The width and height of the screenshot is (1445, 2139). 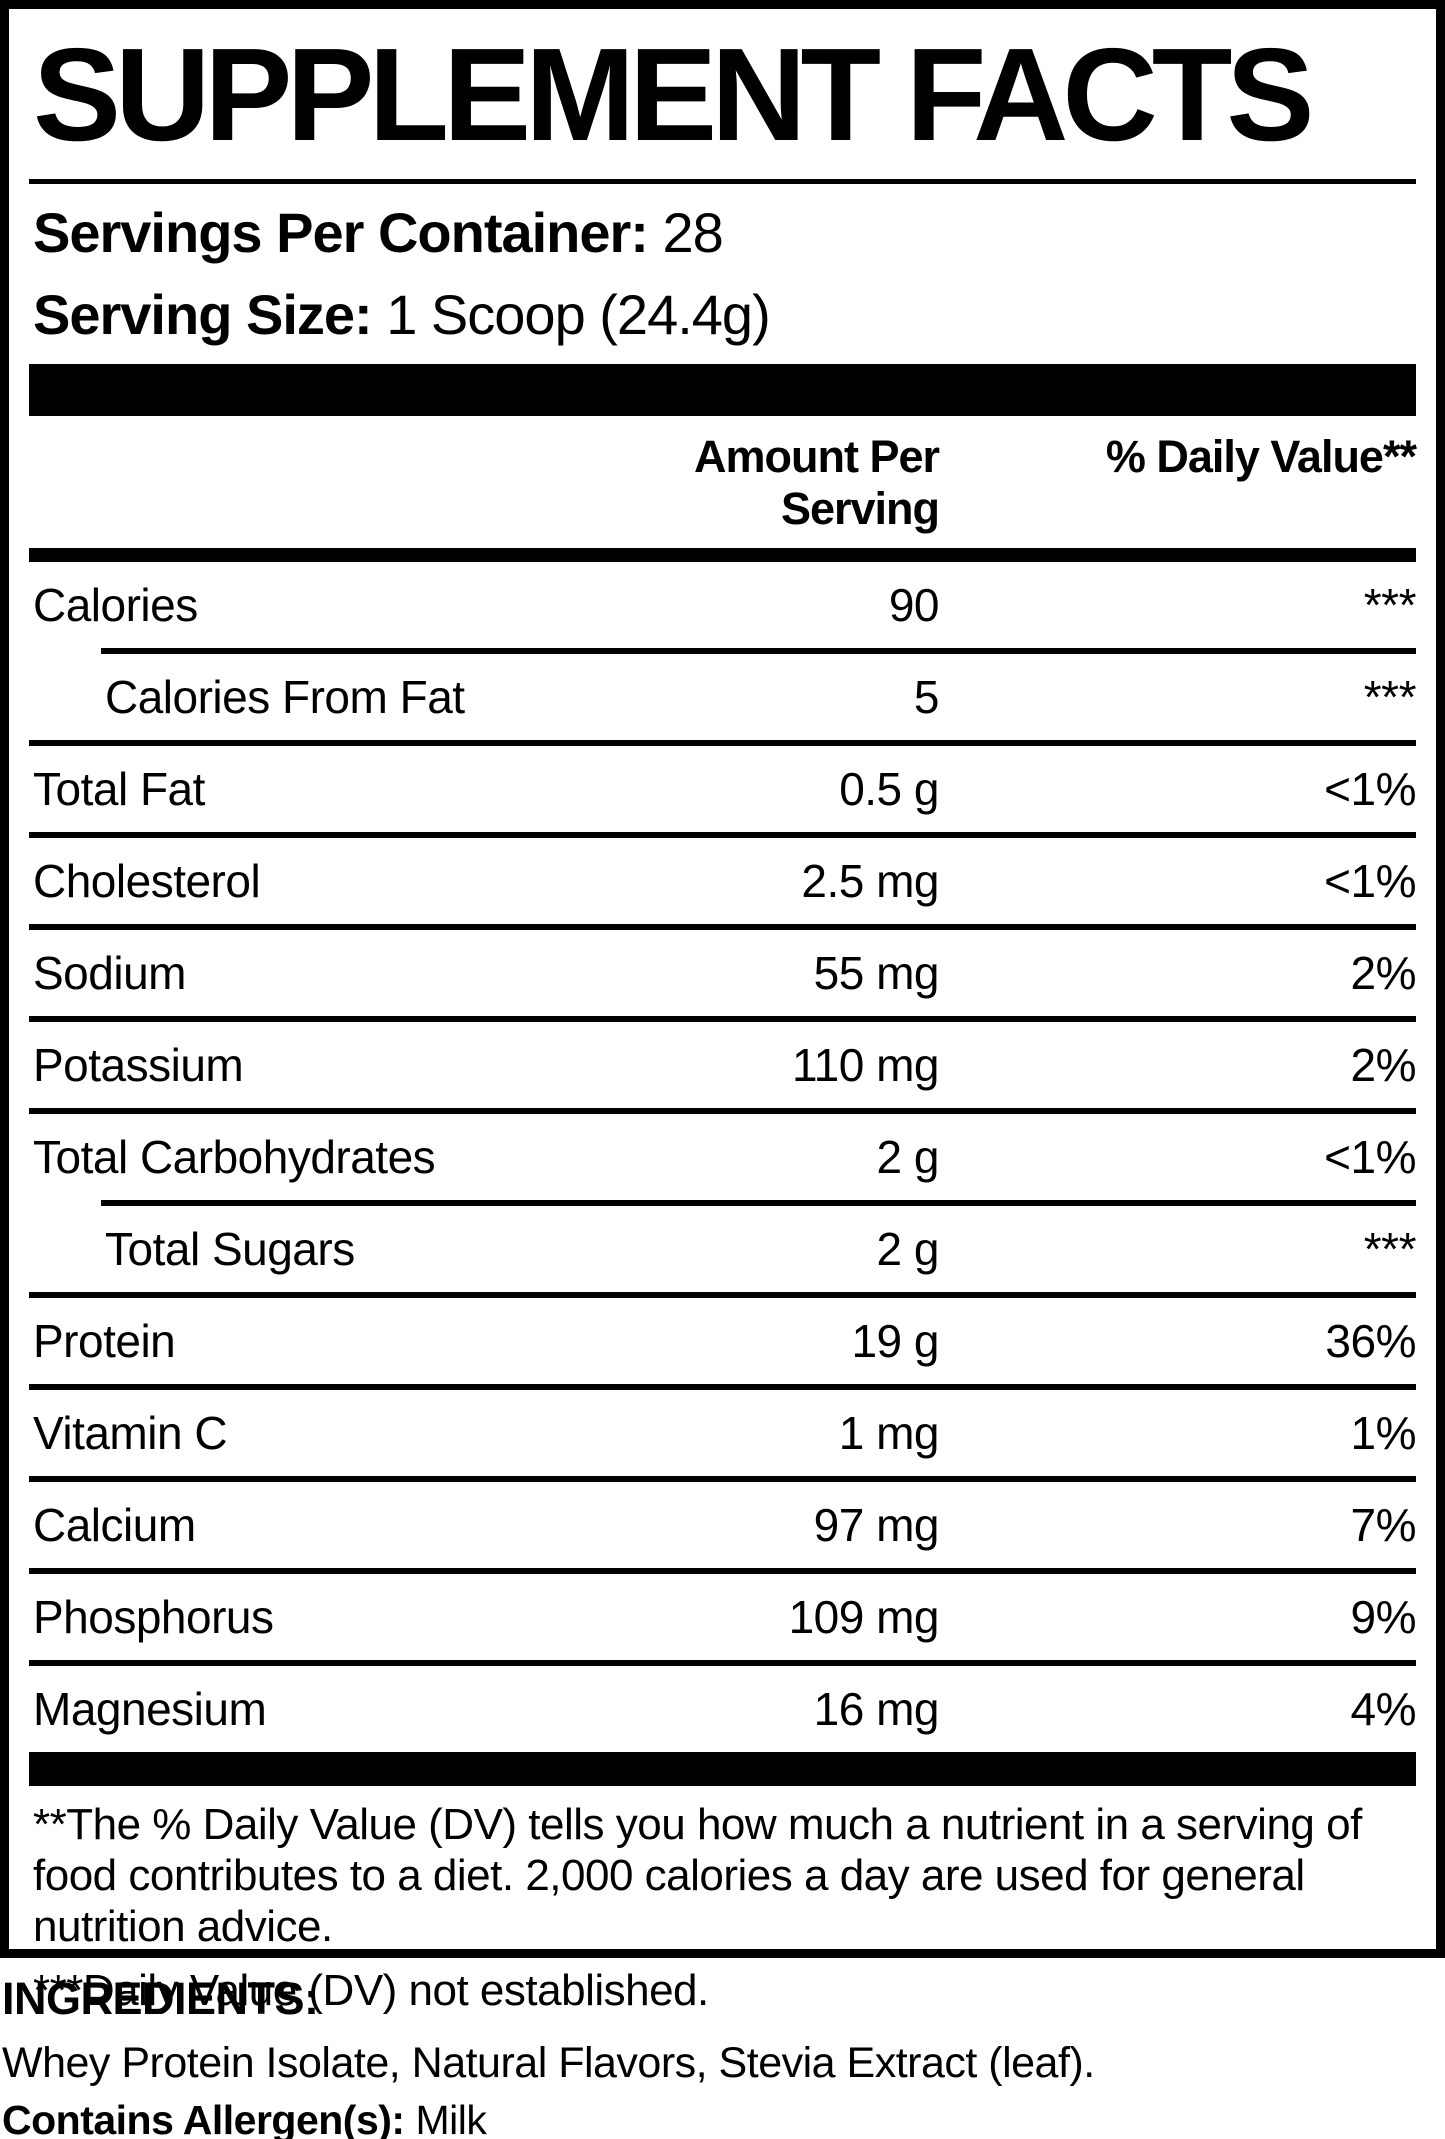 I want to click on nutrient-amount: 110 mg, so click(x=865, y=1065).